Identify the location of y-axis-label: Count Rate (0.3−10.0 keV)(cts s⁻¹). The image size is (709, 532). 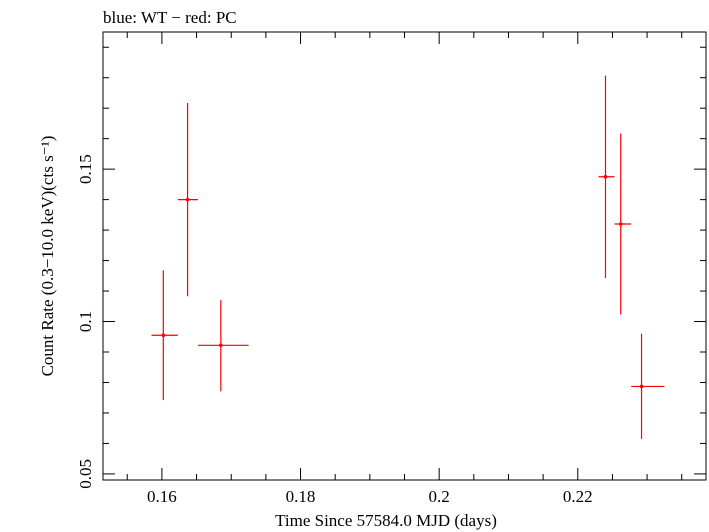
(47, 256).